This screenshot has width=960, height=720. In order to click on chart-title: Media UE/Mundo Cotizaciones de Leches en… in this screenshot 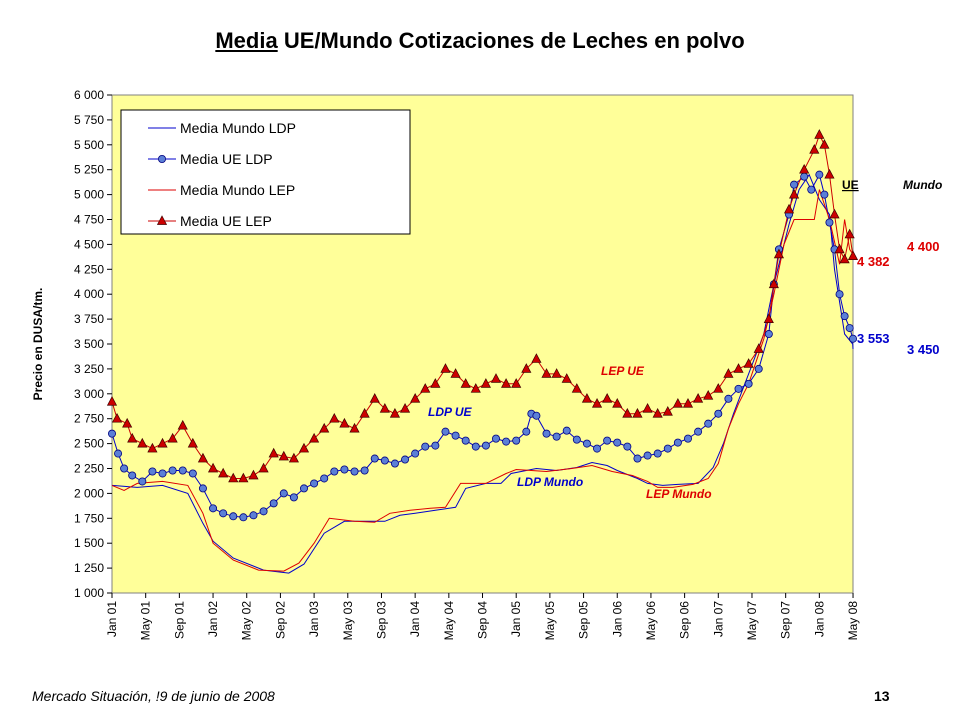, I will do `click(480, 41)`.